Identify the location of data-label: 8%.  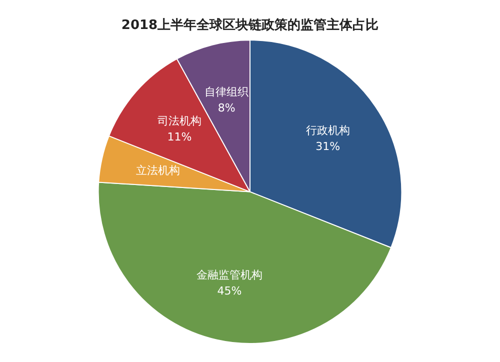
(227, 108).